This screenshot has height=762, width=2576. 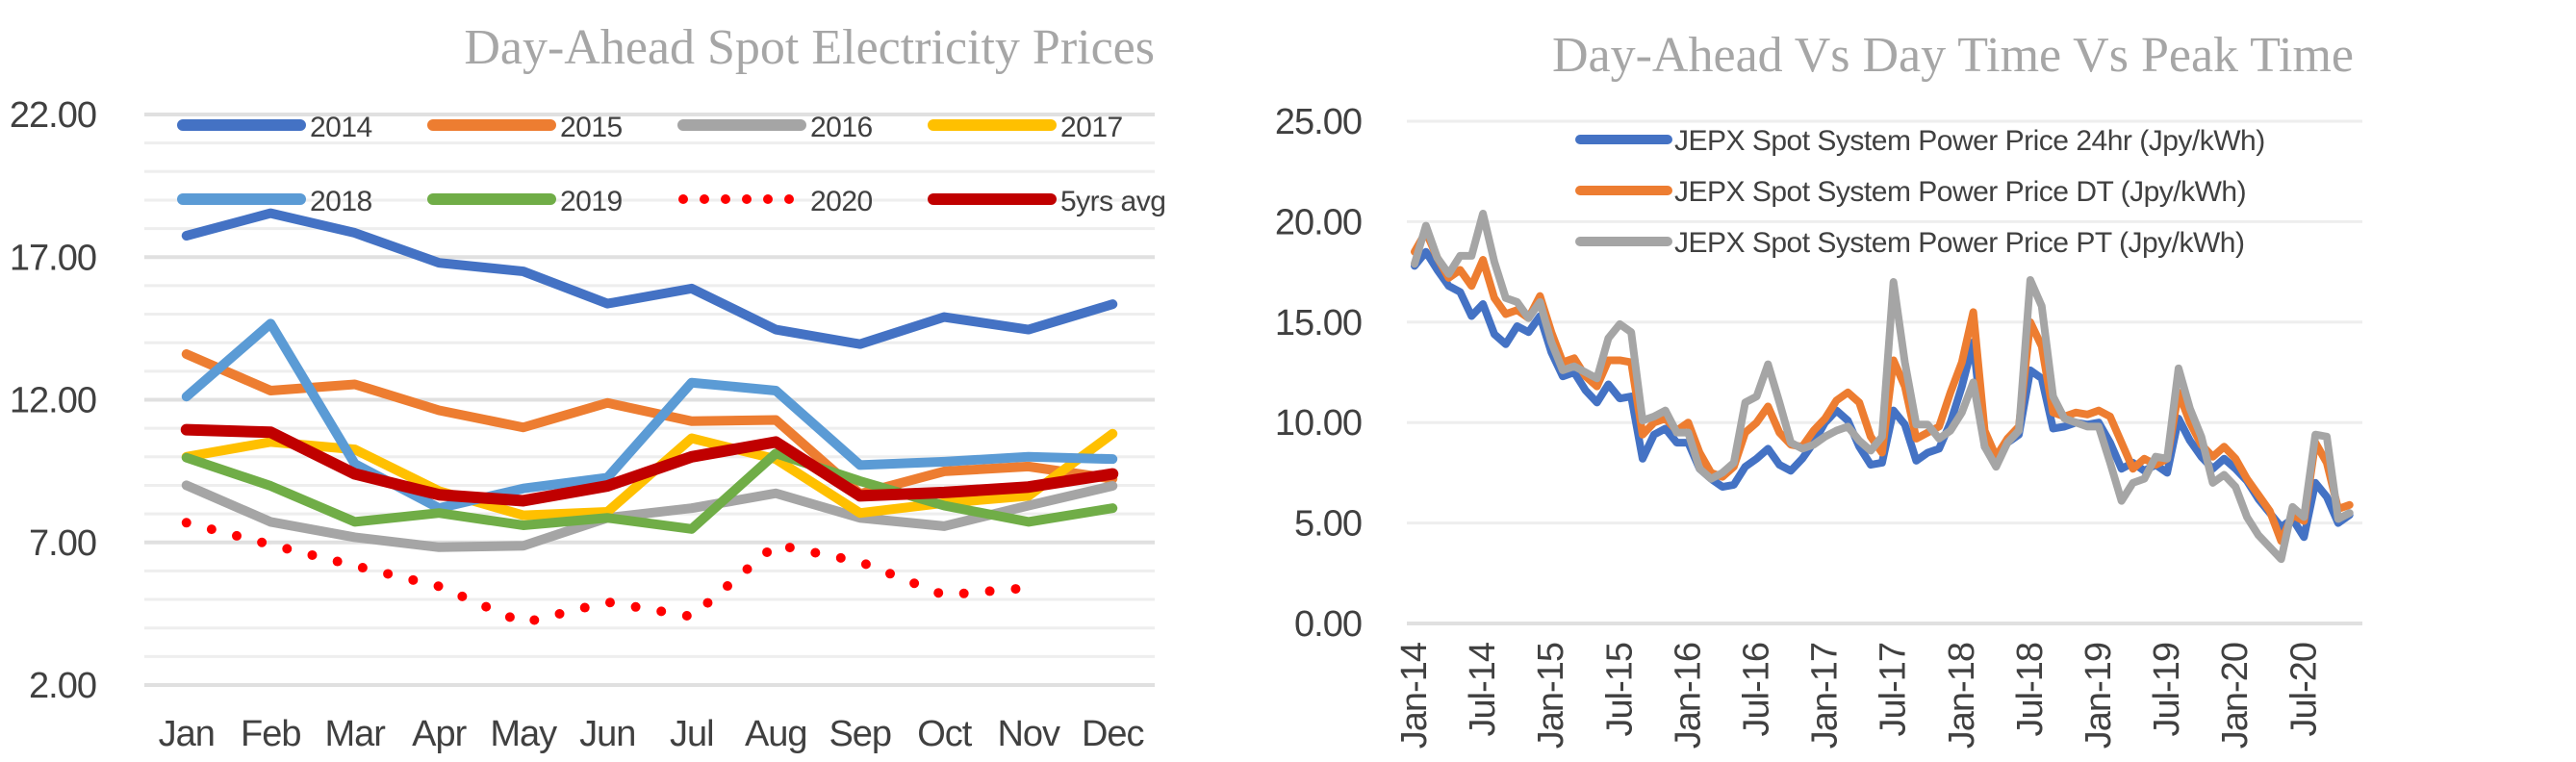 I want to click on series-line-2014, so click(x=649, y=278).